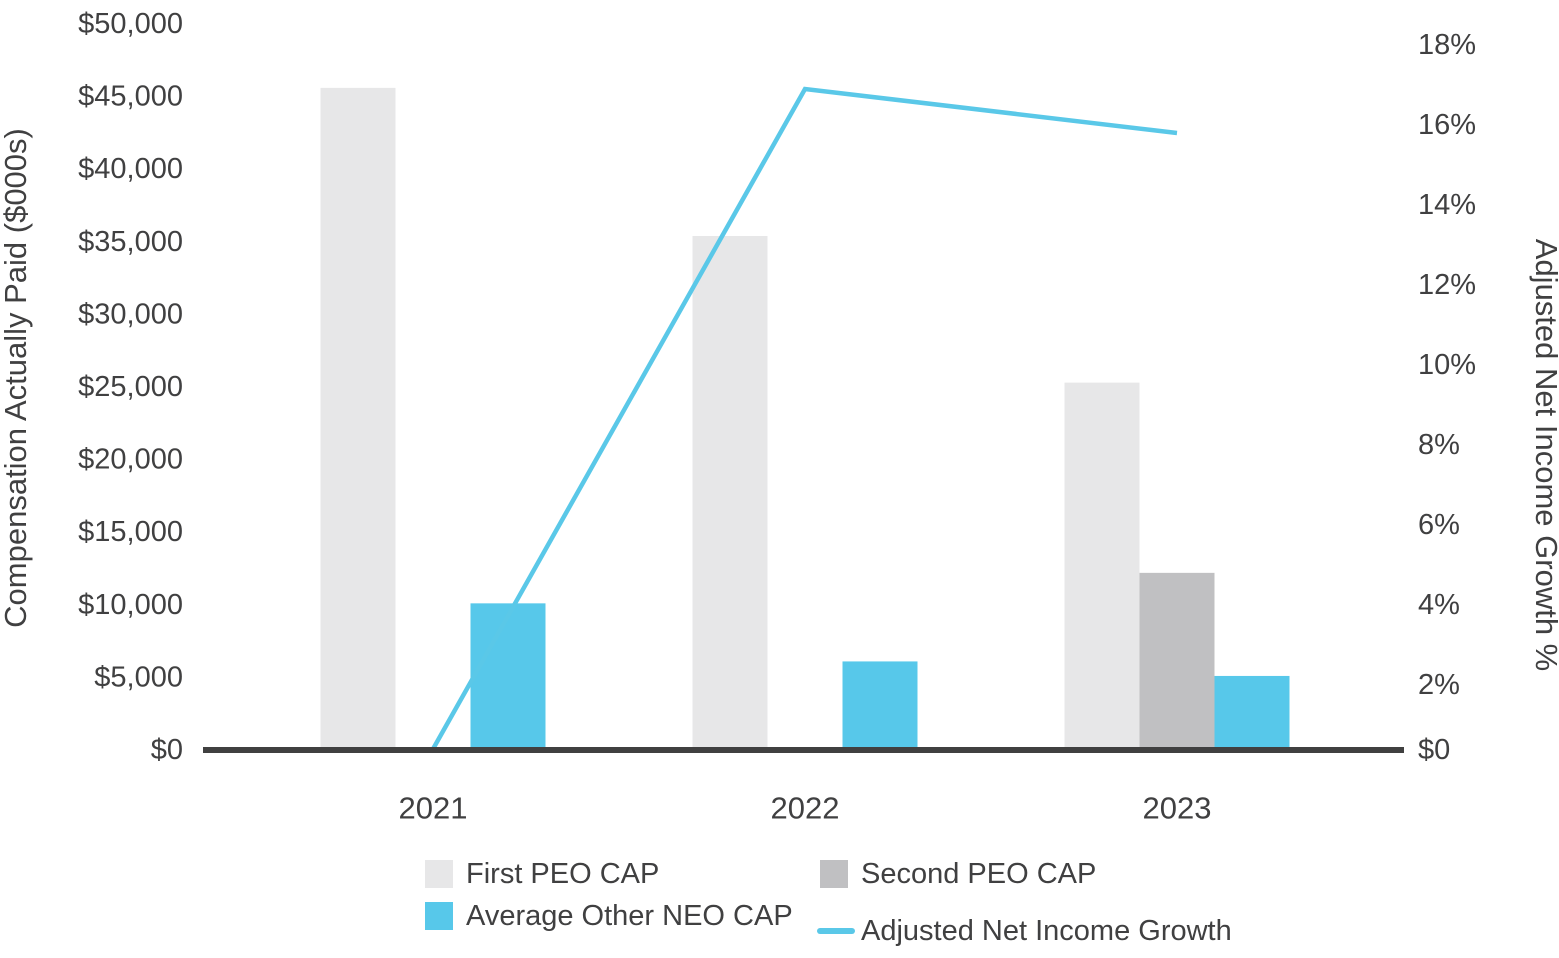 Image resolution: width=1559 pixels, height=958 pixels. What do you see at coordinates (1439, 445) in the screenshot?
I see `right-axis-tick-label: 8%` at bounding box center [1439, 445].